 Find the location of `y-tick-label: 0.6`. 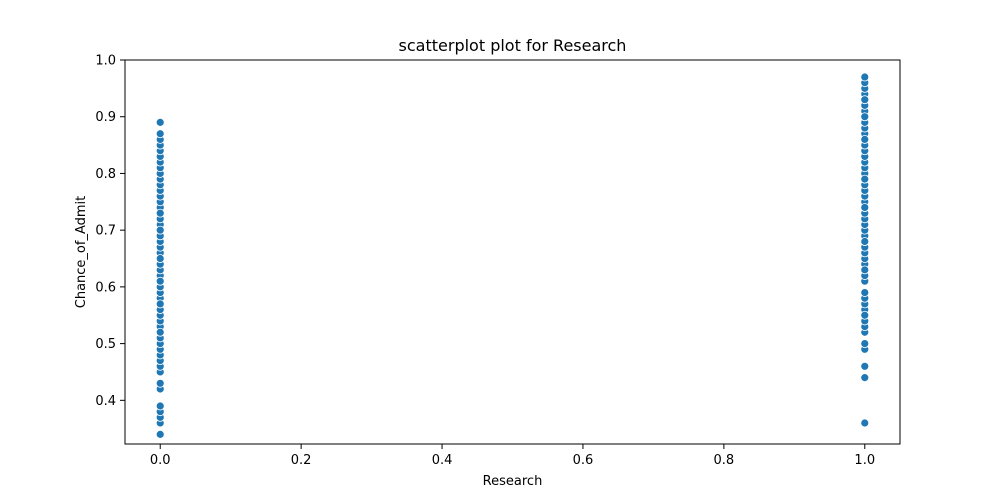

y-tick-label: 0.6 is located at coordinates (105, 287).